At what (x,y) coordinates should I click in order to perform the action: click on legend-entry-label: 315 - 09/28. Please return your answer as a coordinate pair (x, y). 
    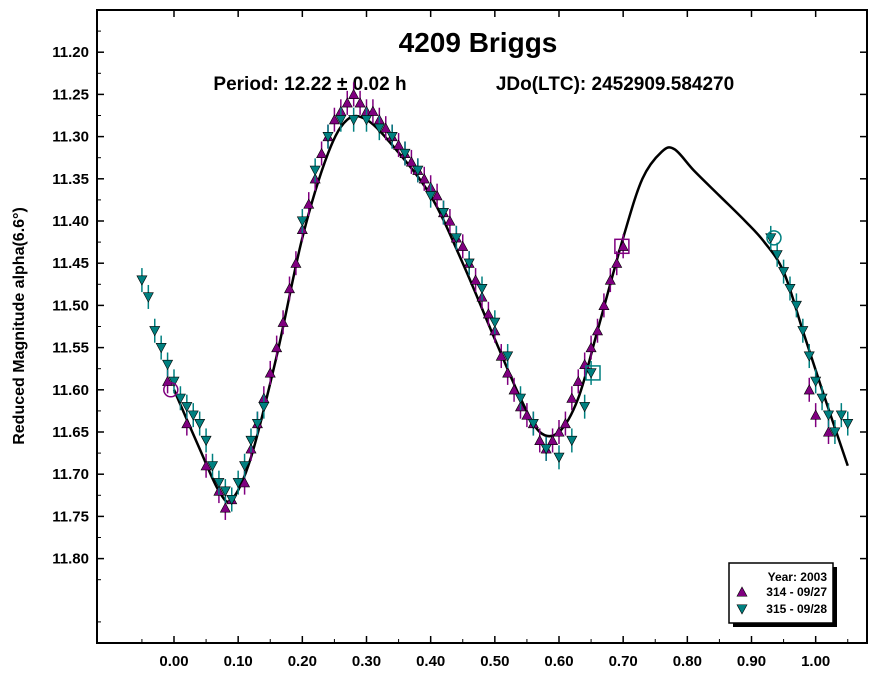
    Looking at the image, I should click on (796, 609).